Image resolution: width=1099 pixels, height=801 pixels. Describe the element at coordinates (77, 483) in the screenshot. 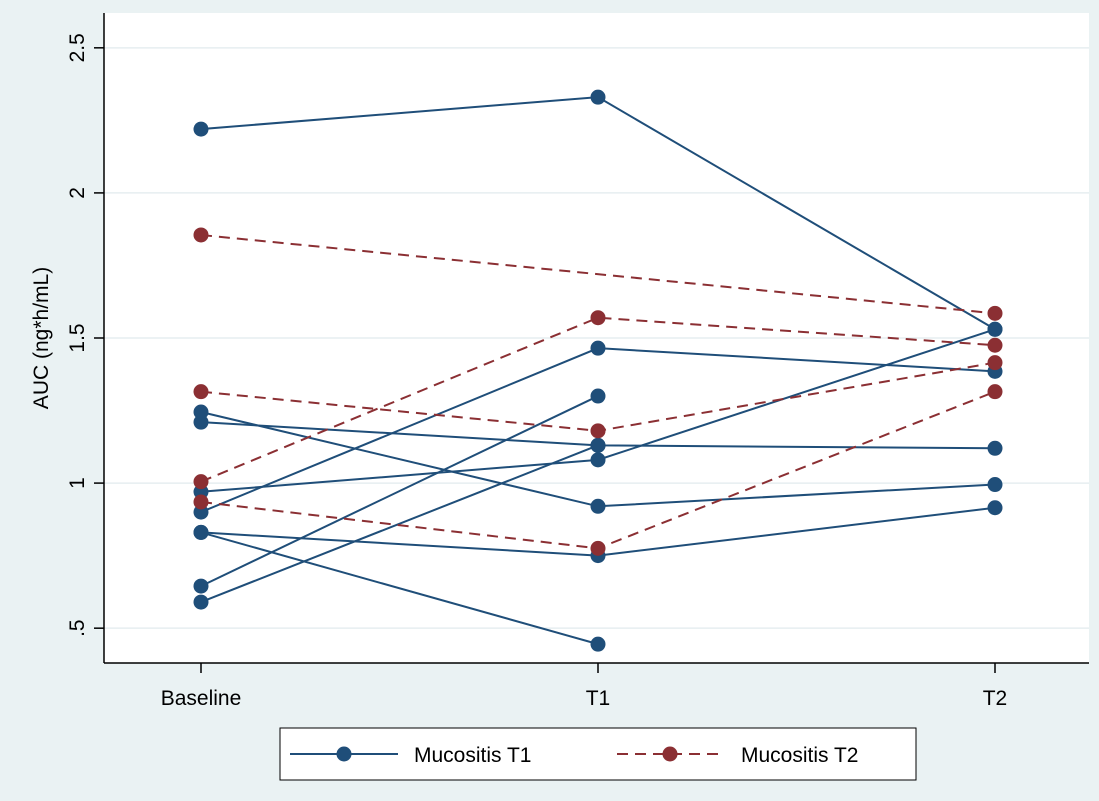

I see `y-tick-label: 1` at that location.